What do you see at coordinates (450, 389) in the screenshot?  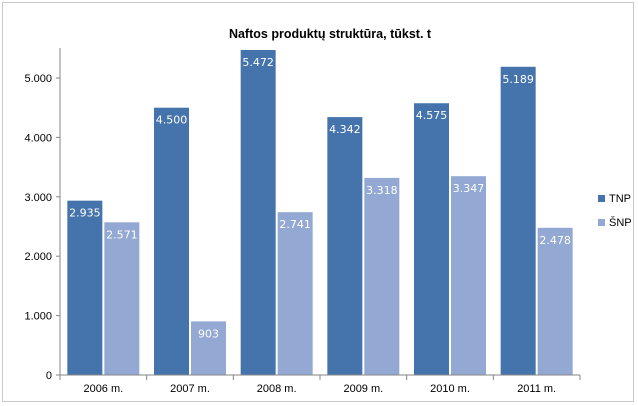 I see `x-tick-label: 2010 m.` at bounding box center [450, 389].